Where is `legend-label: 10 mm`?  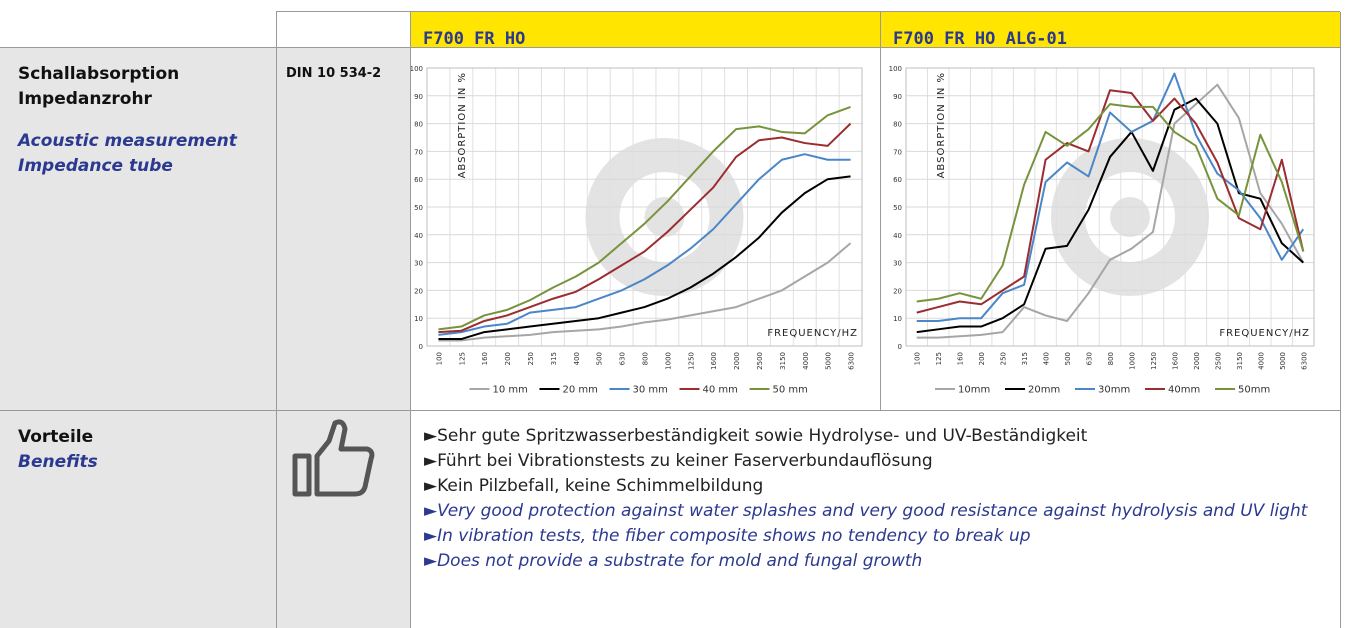 legend-label: 10 mm is located at coordinates (510, 390).